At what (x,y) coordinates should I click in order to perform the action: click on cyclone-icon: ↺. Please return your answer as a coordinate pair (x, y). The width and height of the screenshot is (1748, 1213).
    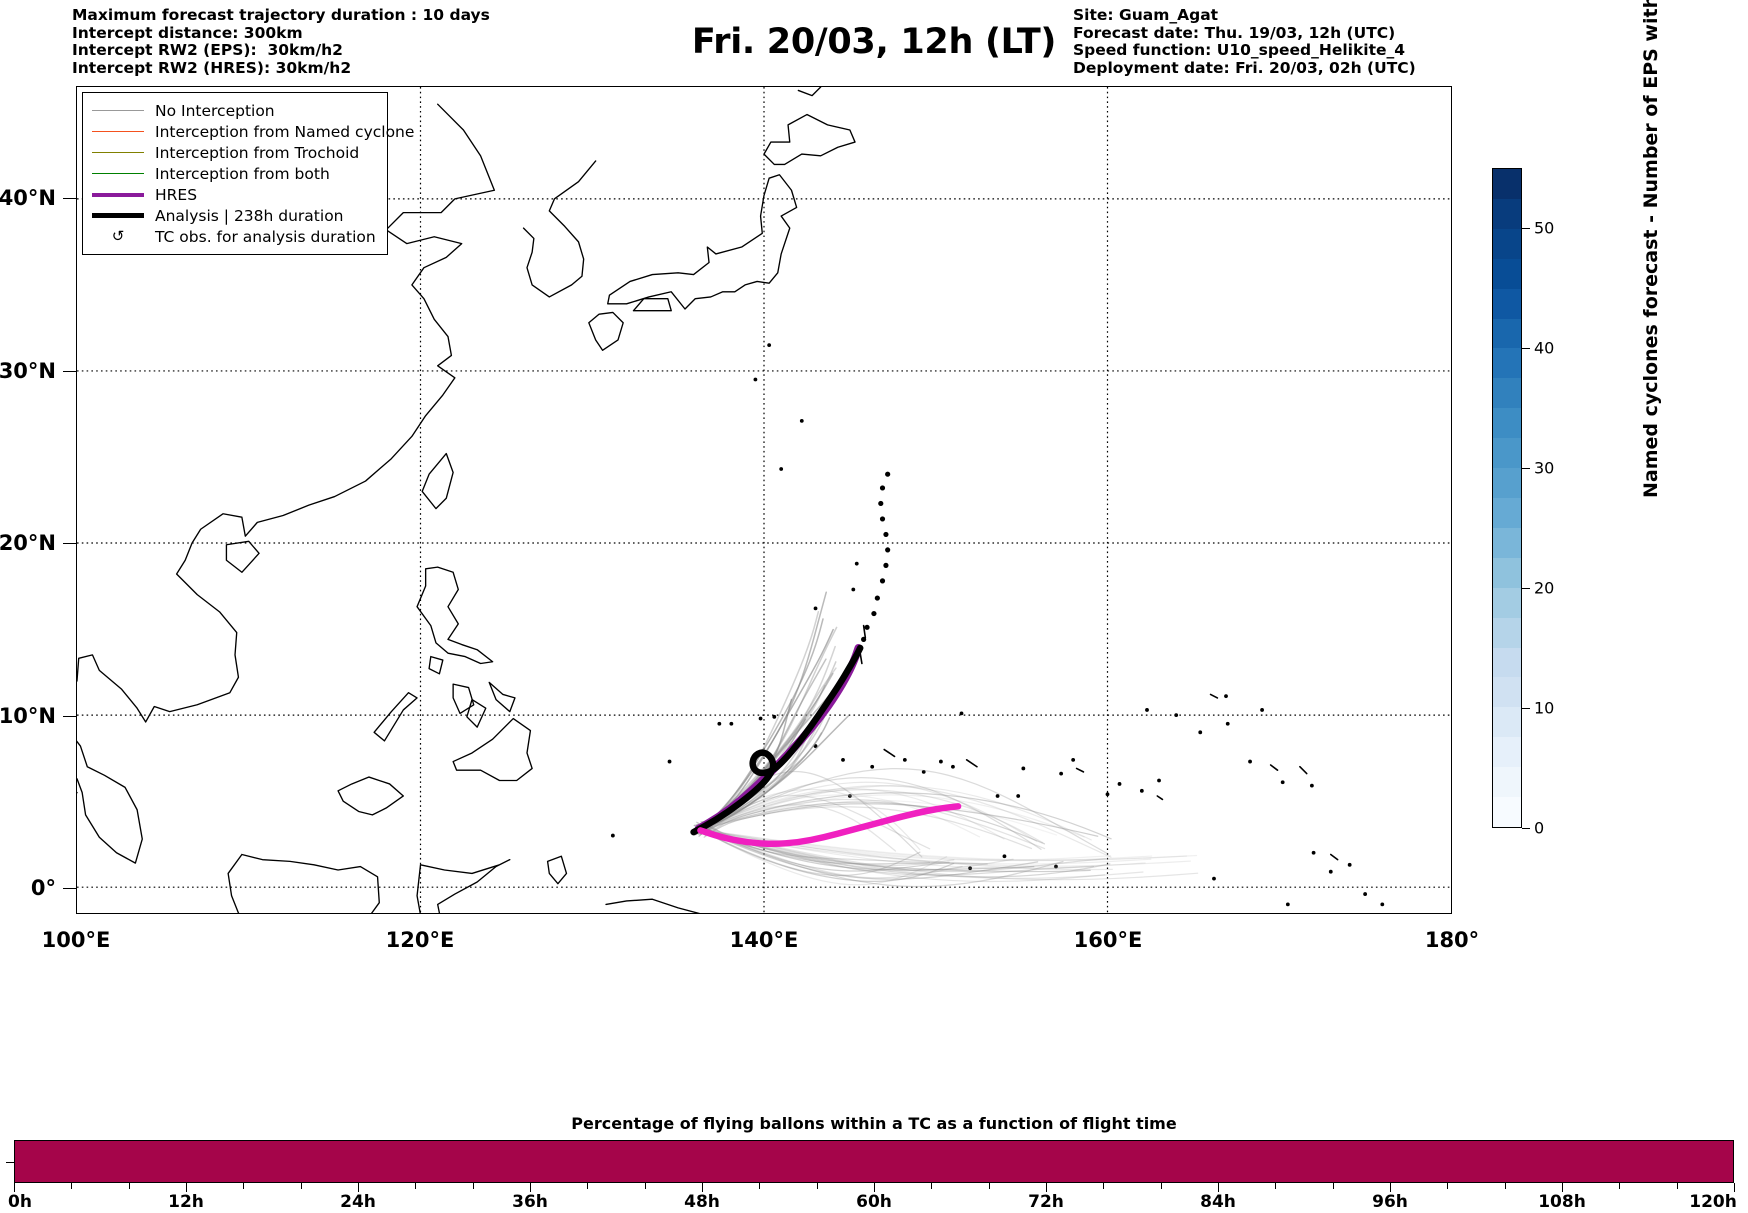
    Looking at the image, I should click on (118, 236).